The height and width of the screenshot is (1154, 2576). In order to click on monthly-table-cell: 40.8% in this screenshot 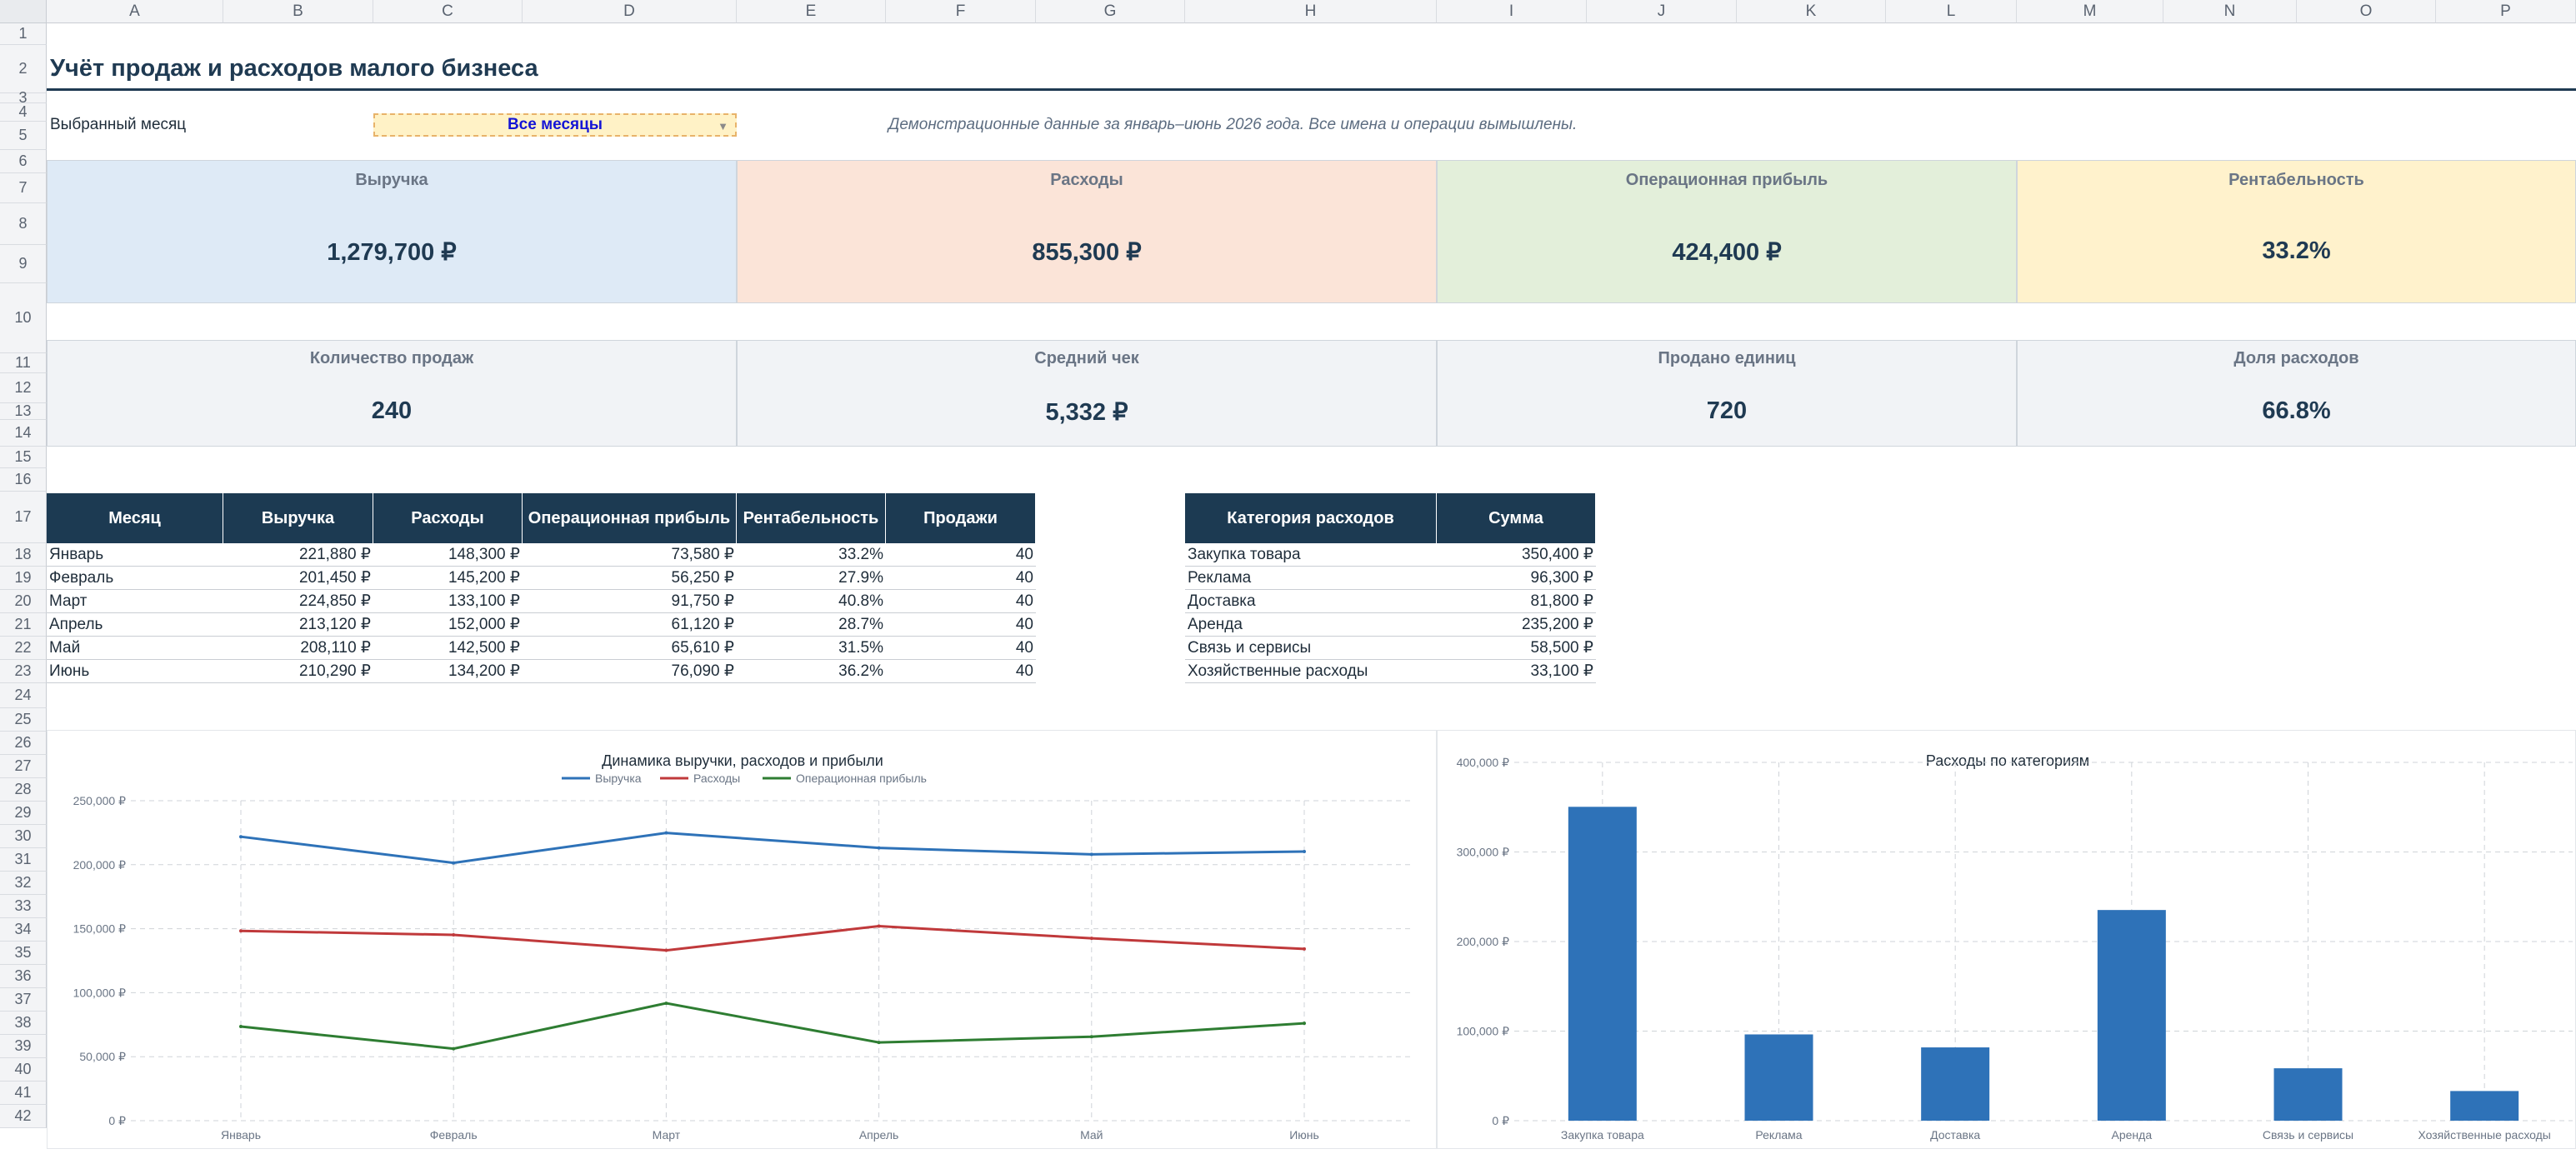, I will do `click(860, 601)`.